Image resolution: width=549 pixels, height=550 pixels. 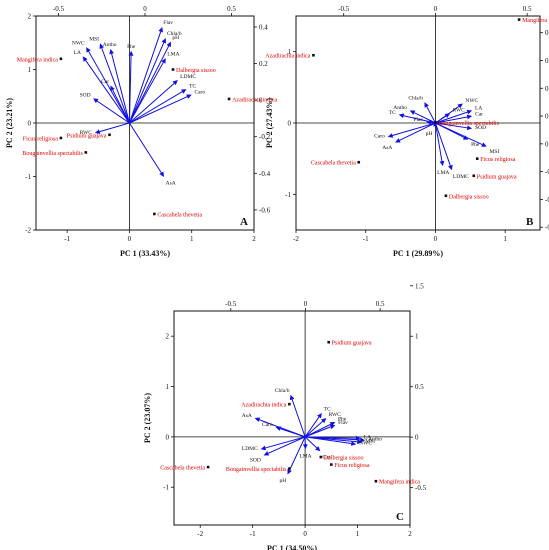 I want to click on panel-a-vector-ldmc, so click(x=152, y=103).